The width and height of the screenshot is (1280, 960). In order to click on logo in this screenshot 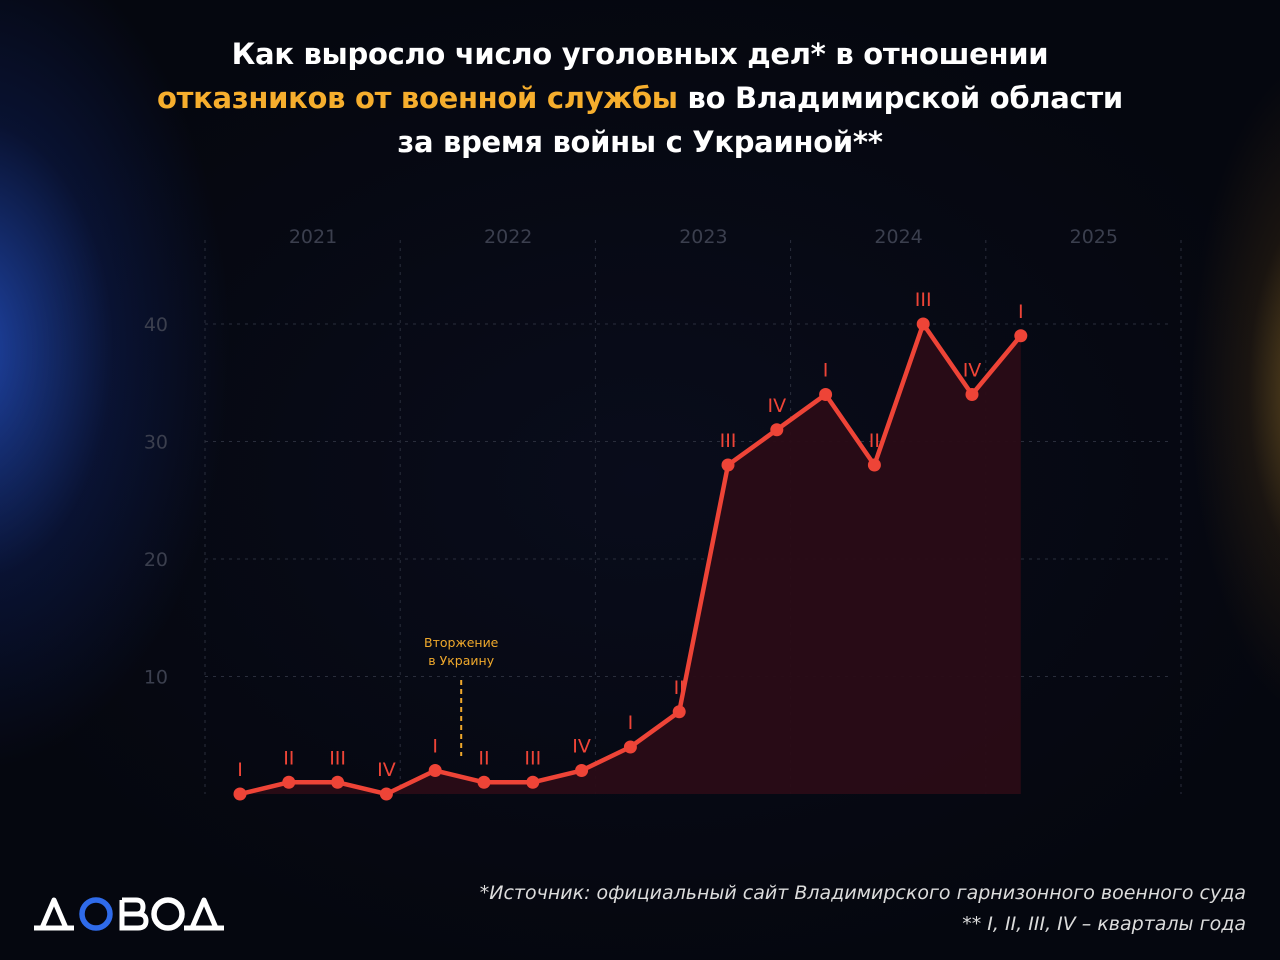, I will do `click(129, 910)`.